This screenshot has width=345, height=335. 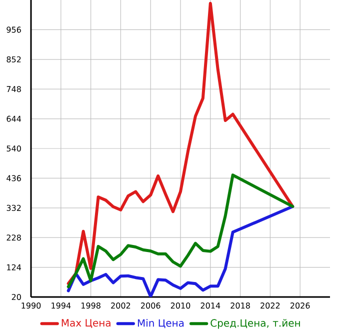 I want to click on x-tick-label: 1994, so click(x=61, y=305).